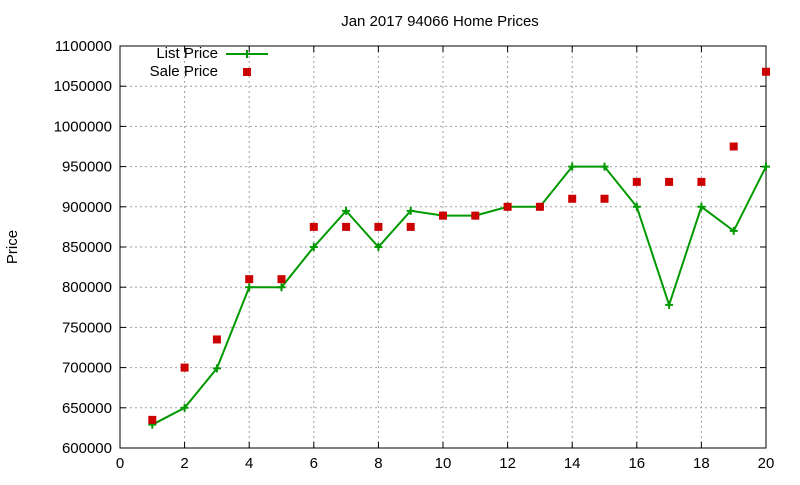 The width and height of the screenshot is (800, 485). I want to click on y-axis-label: Price, so click(12, 247).